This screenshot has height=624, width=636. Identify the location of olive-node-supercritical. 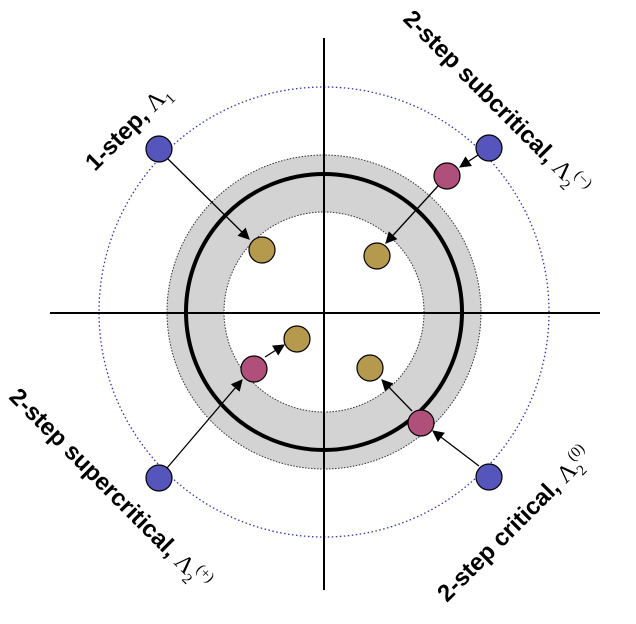
(297, 339).